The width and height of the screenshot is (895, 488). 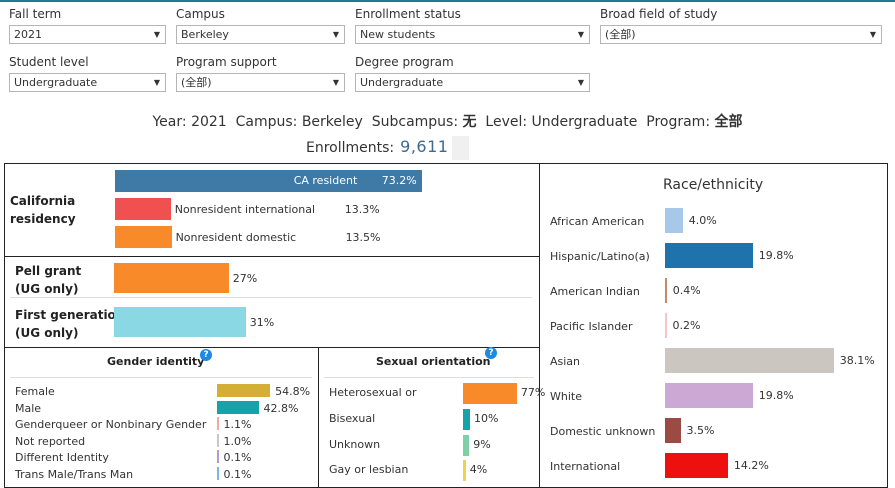 I want to click on orientation-label: Bisexual, so click(x=352, y=418).